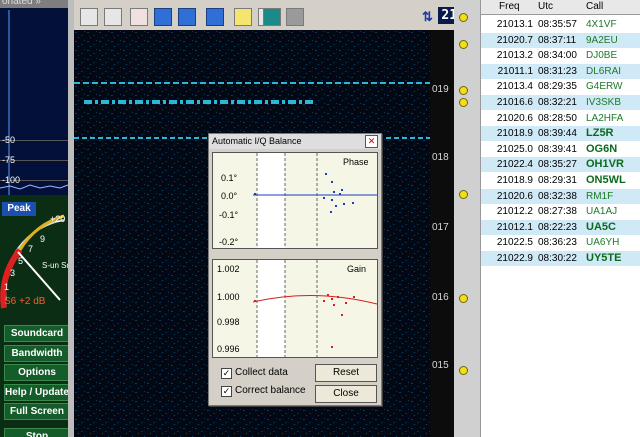  I want to click on help-update-button: Help / Update, so click(36, 392).